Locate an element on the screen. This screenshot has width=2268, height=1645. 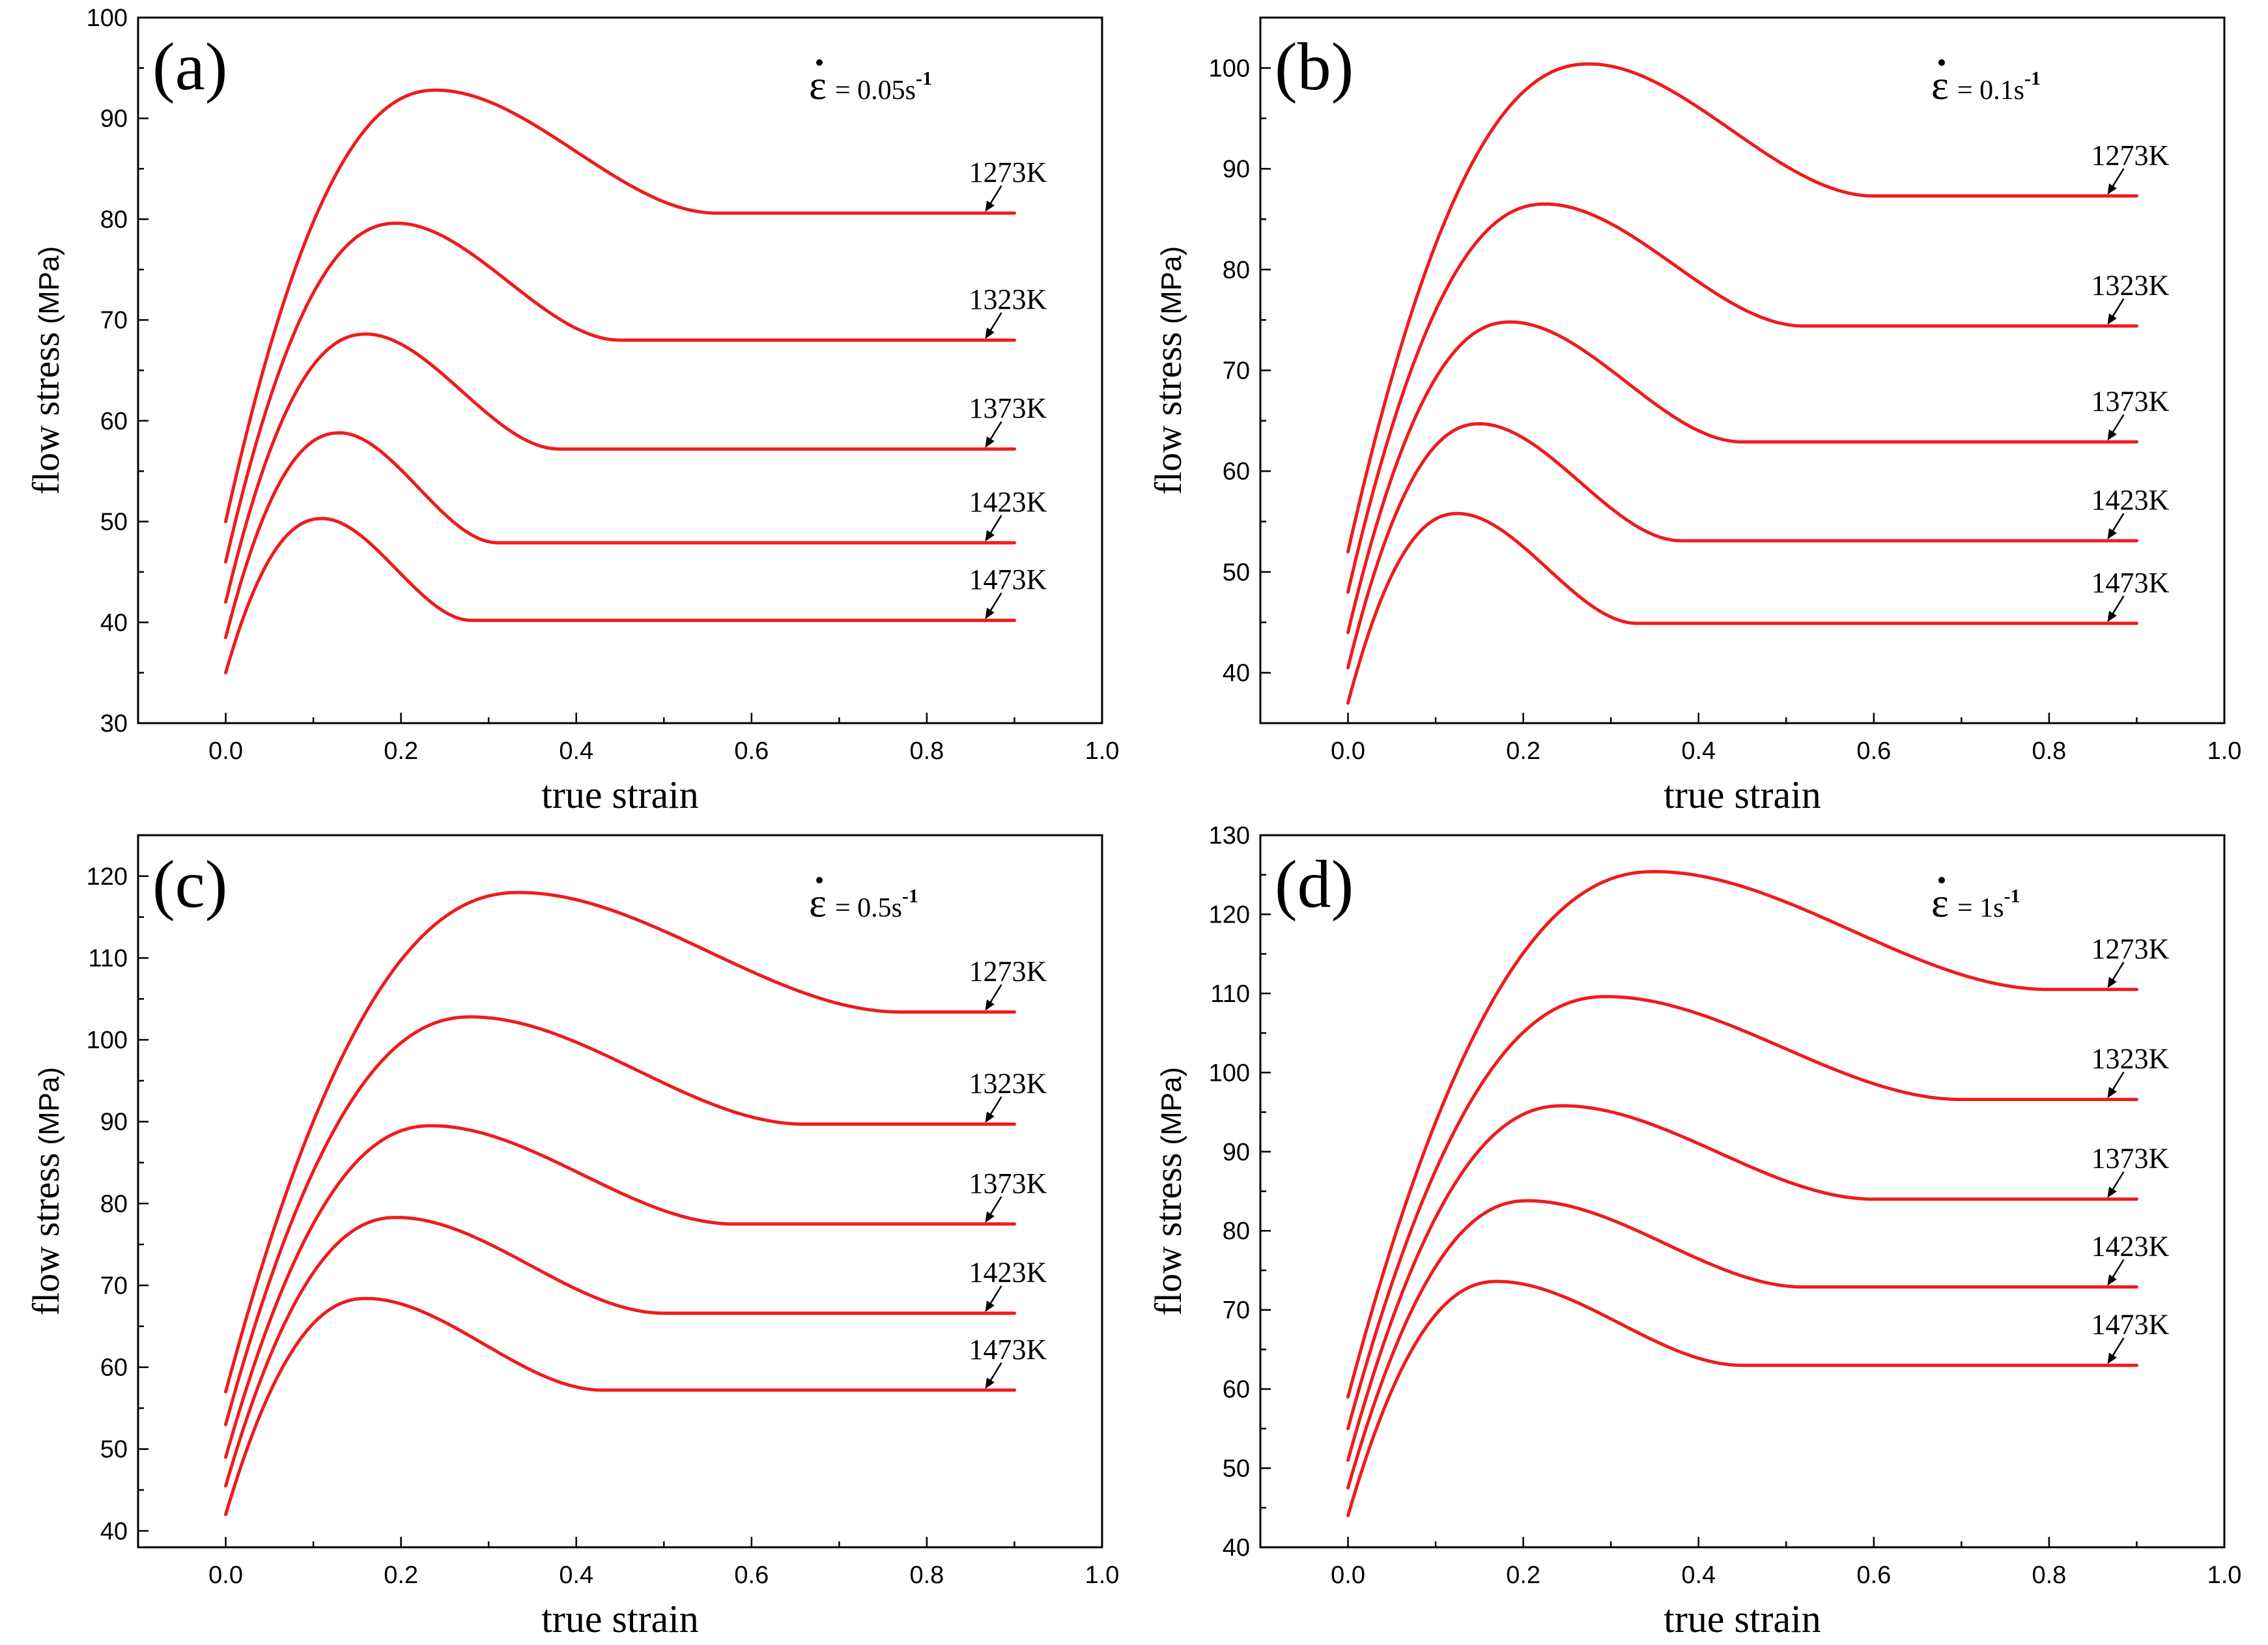
strain-rate-label: = 0.5s-1 is located at coordinates (876, 904).